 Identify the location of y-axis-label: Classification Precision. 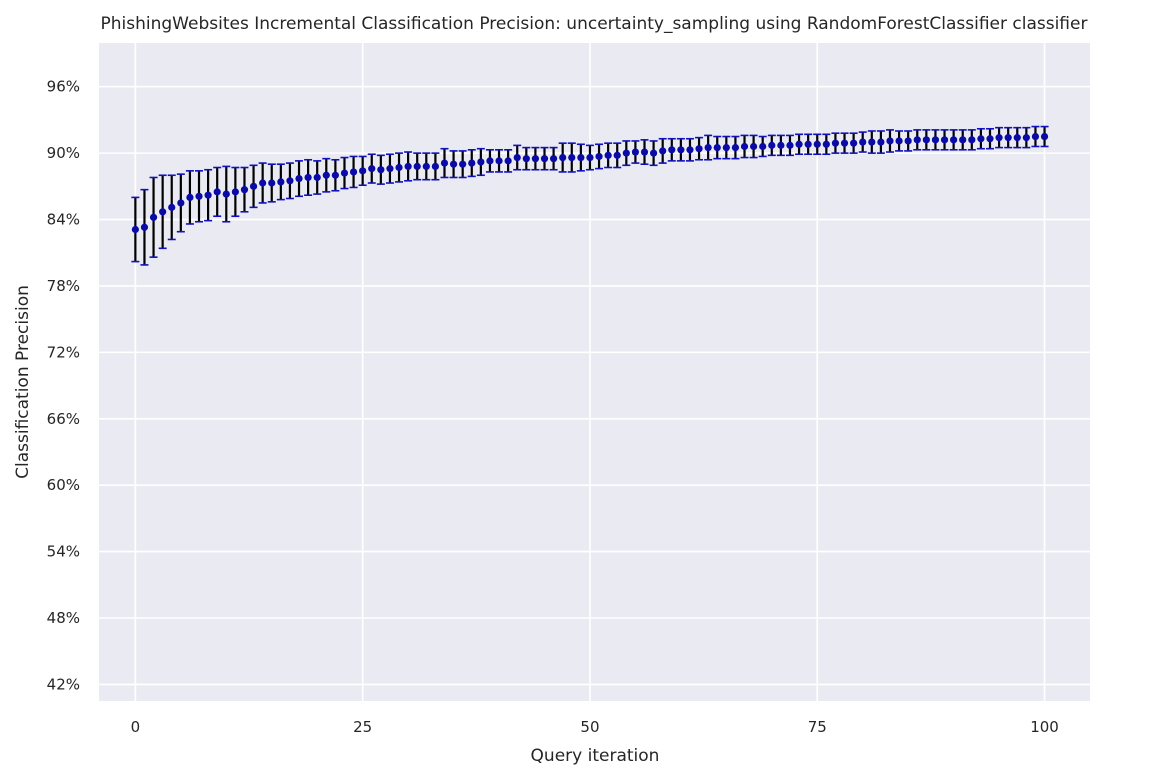
(23, 382).